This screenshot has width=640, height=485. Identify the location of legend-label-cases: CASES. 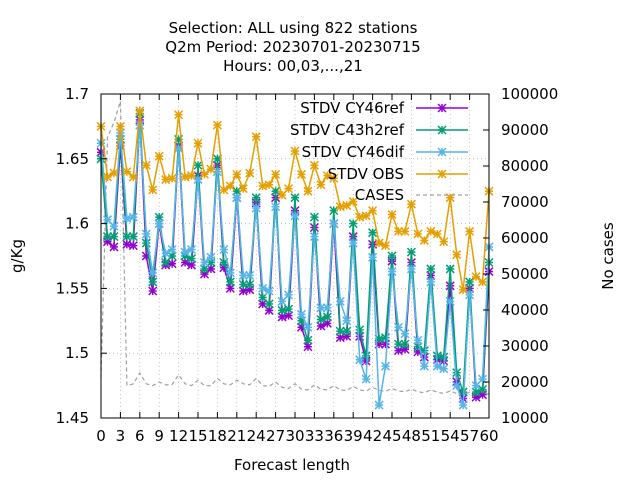
(379, 195).